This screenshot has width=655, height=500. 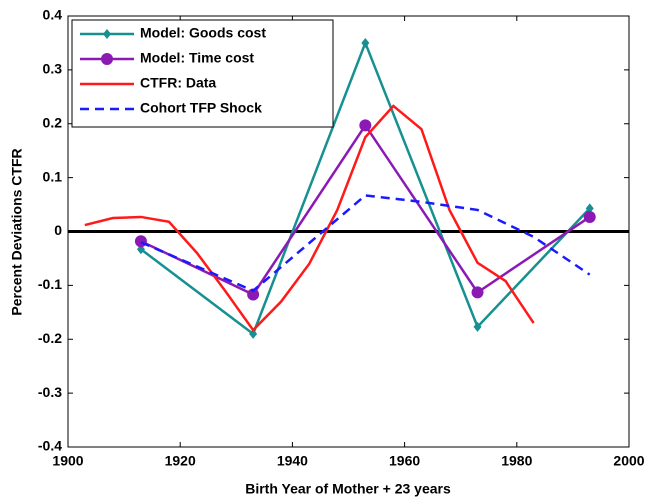 I want to click on y-tick-label: 0.2, so click(x=53, y=122).